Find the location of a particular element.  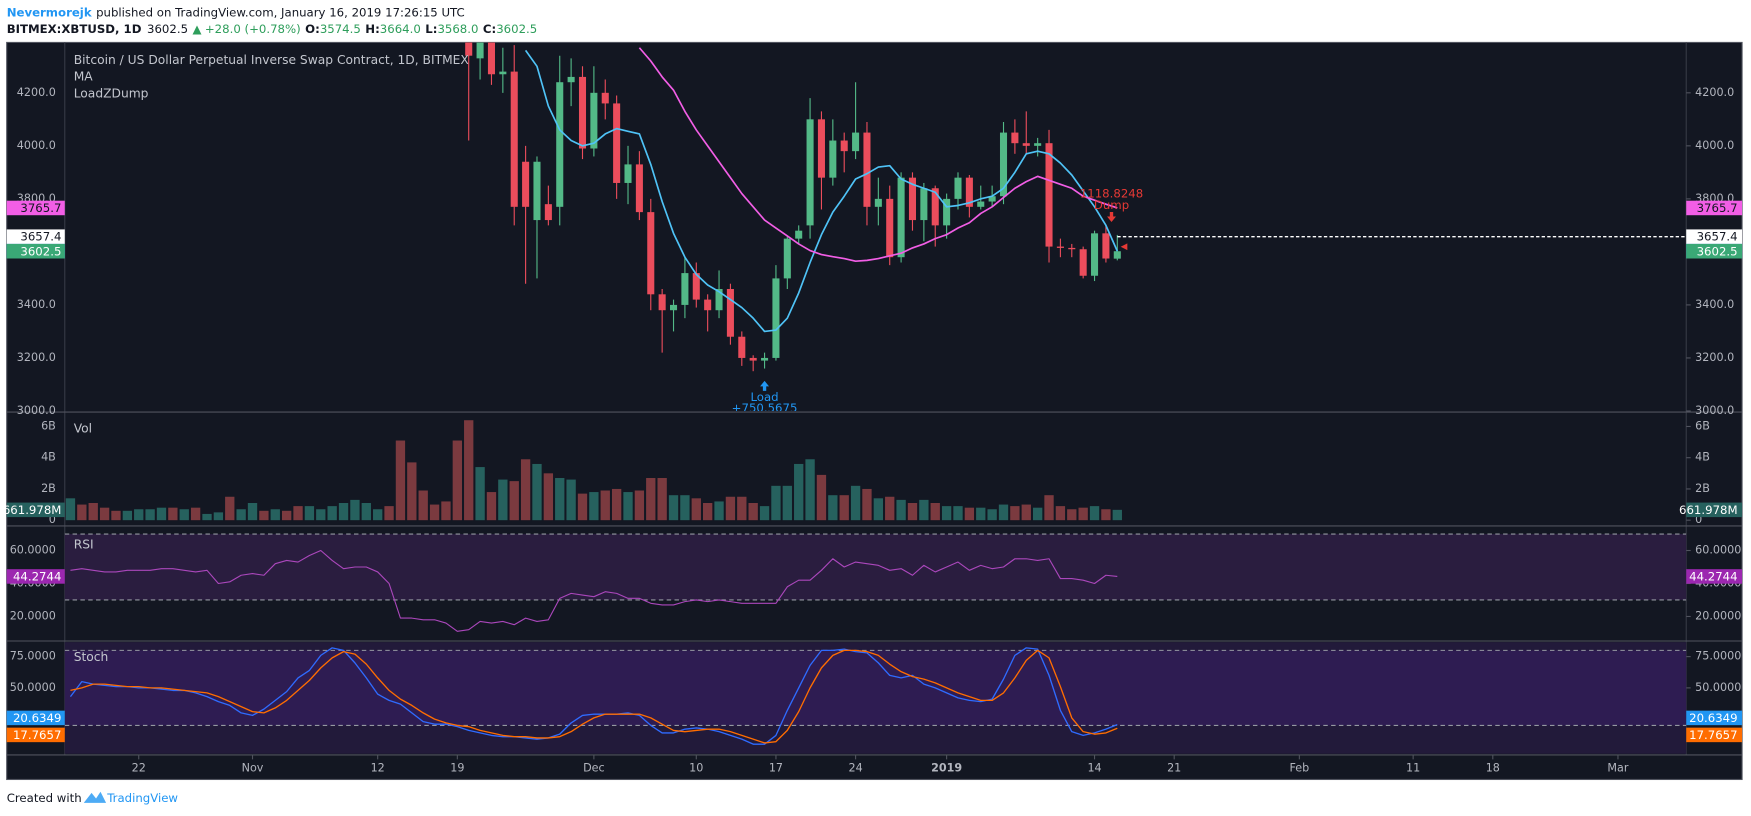

up-arrow: ▲ is located at coordinates (197, 29).